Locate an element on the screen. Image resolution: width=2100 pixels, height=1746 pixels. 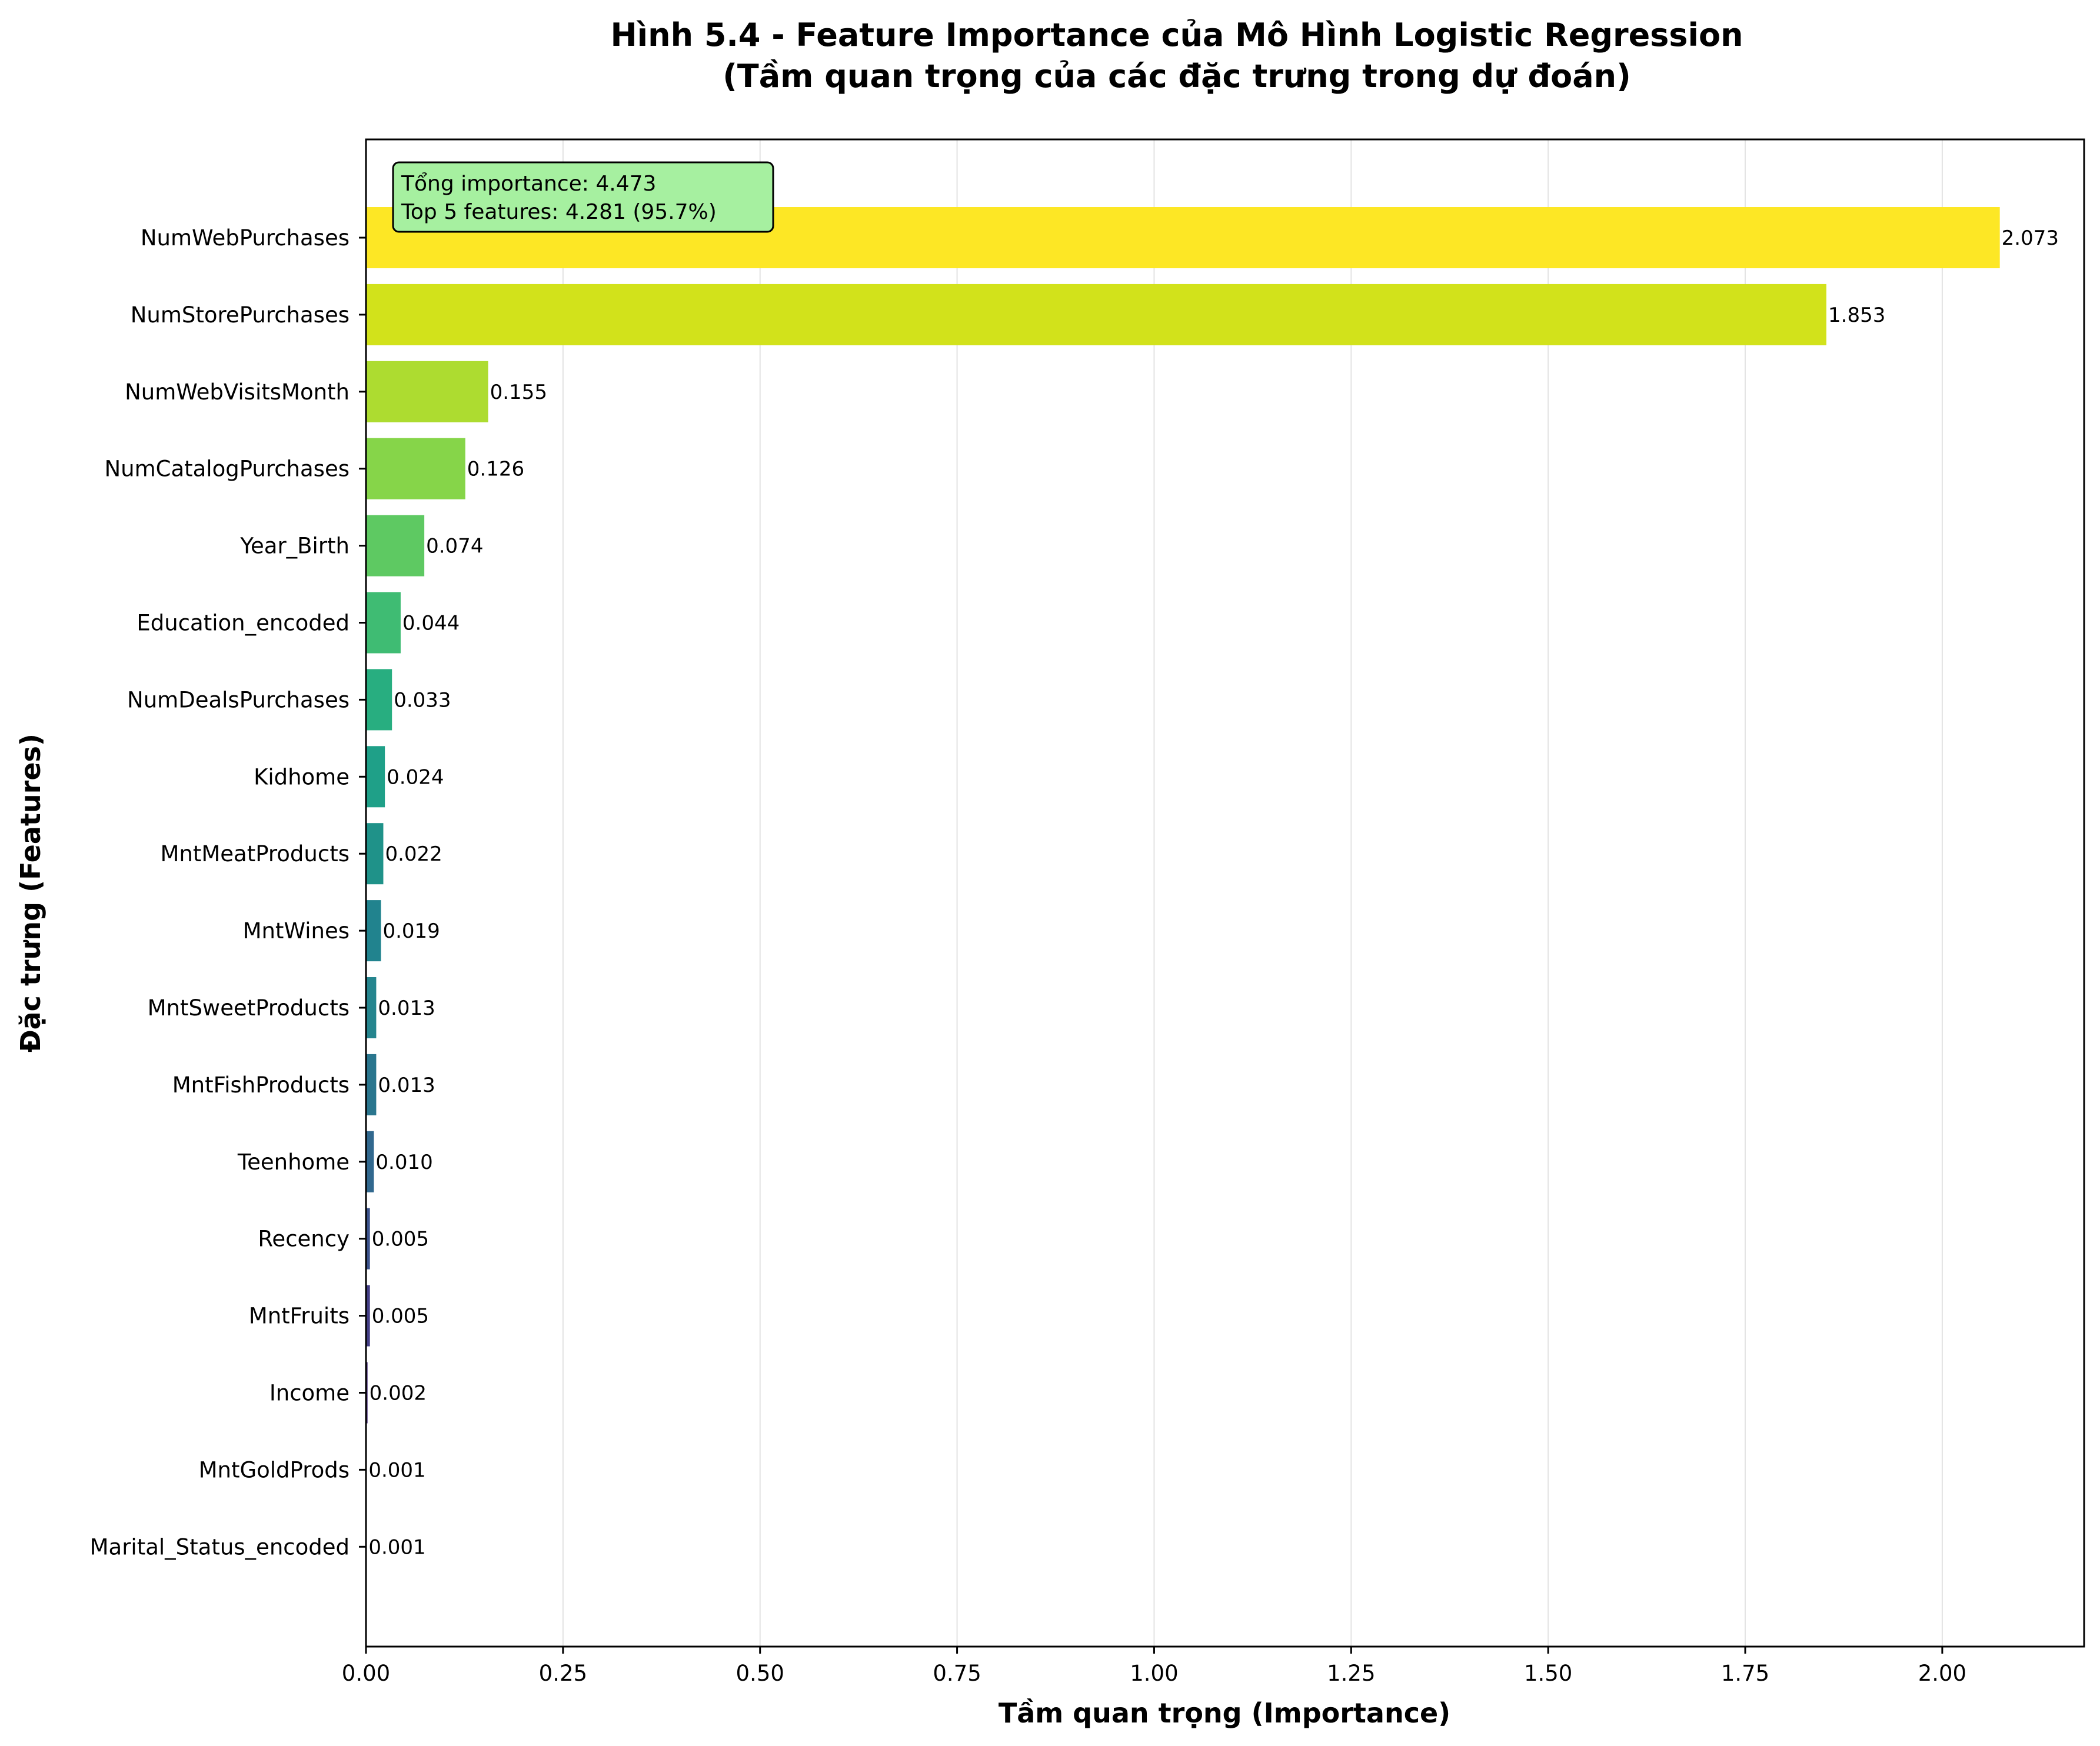
bar-value-label: 0.024 is located at coordinates (415, 777).